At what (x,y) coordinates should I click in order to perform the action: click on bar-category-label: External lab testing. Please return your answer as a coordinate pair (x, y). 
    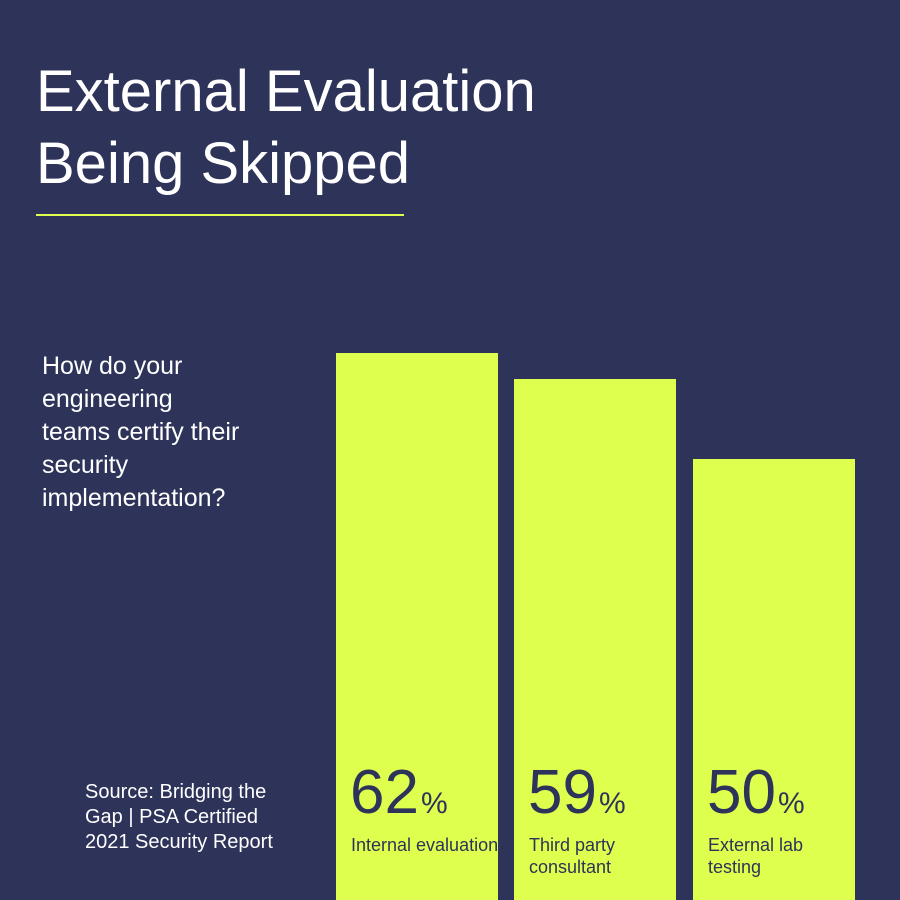
    Looking at the image, I should click on (756, 856).